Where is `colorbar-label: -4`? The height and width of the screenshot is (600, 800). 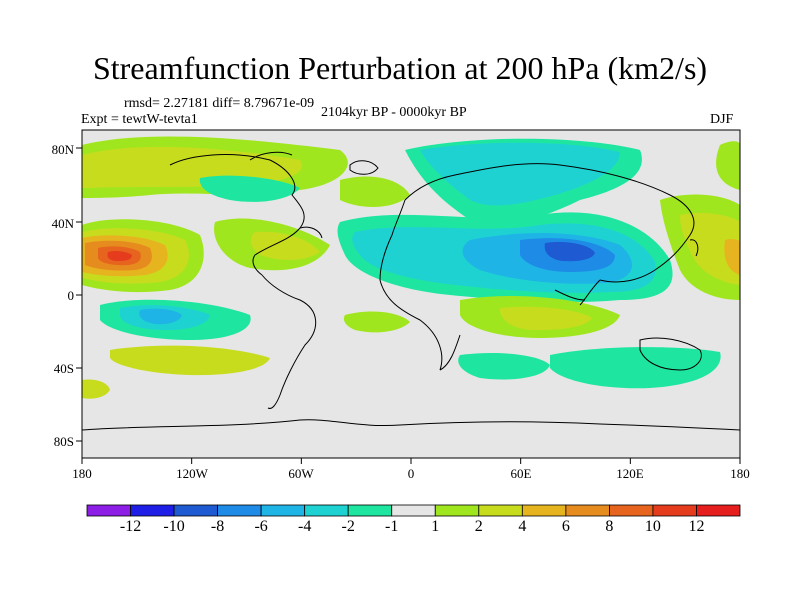 colorbar-label: -4 is located at coordinates (304, 526).